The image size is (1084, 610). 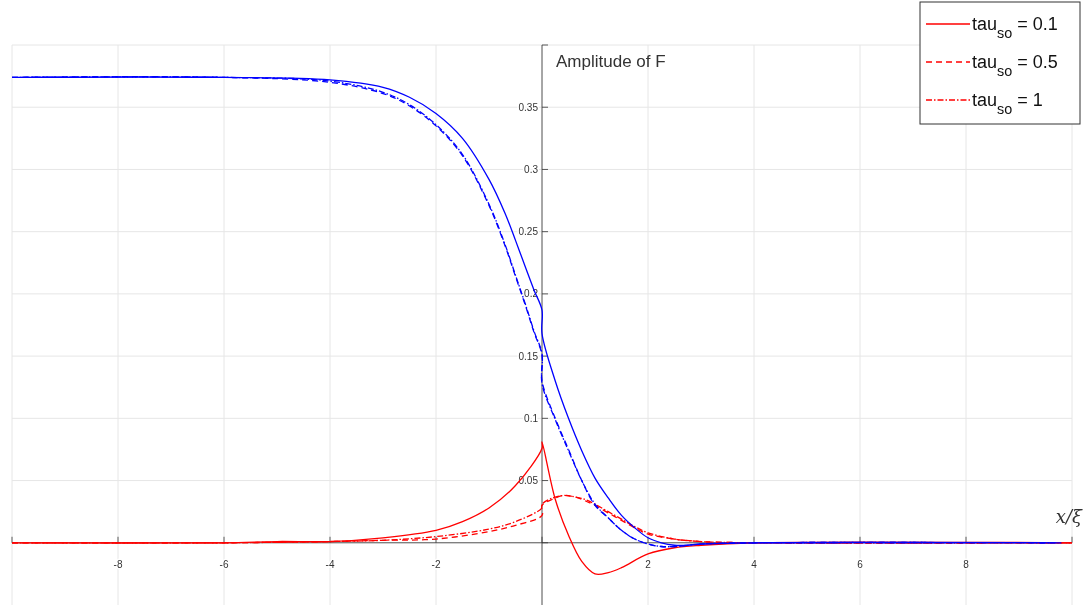 What do you see at coordinates (528, 232) in the screenshot?
I see `y-tick-label: 0.25` at bounding box center [528, 232].